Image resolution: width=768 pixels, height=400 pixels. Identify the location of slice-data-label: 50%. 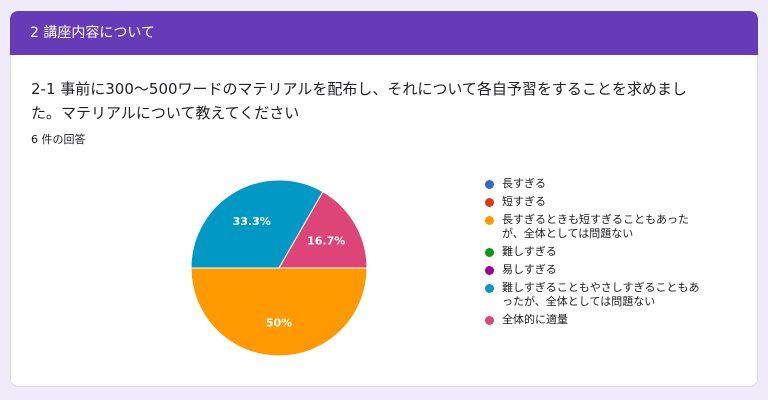
(279, 323).